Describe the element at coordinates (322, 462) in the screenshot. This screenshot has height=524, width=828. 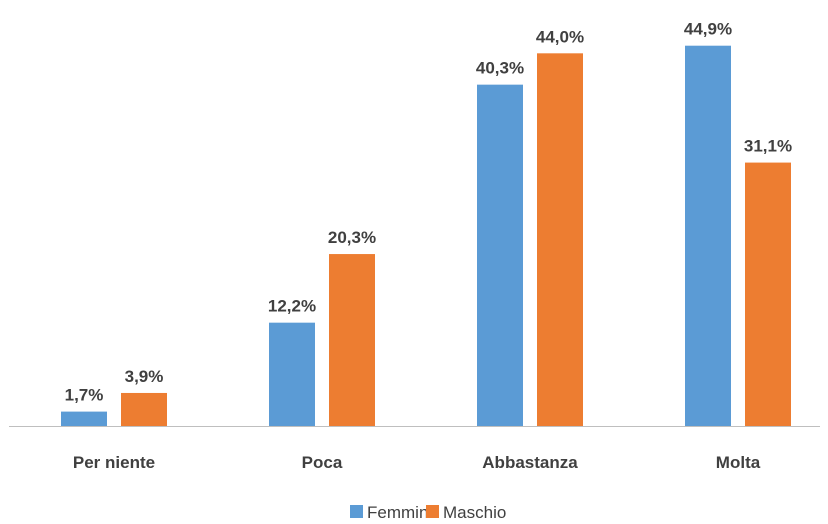
I see `category-label-1: Poca` at that location.